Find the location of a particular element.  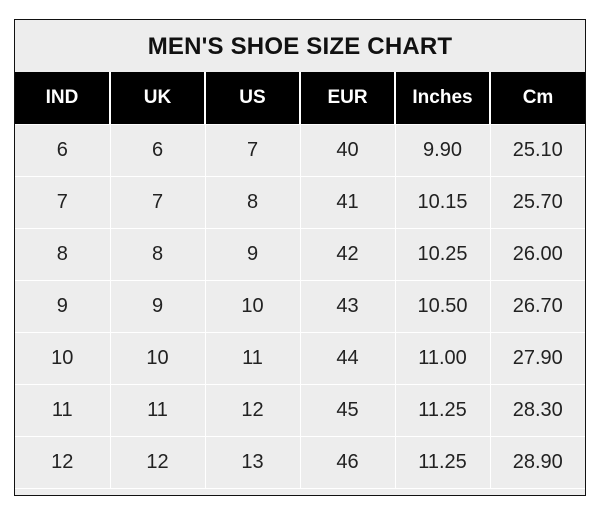

cell-ind: 7 is located at coordinates (63, 202).